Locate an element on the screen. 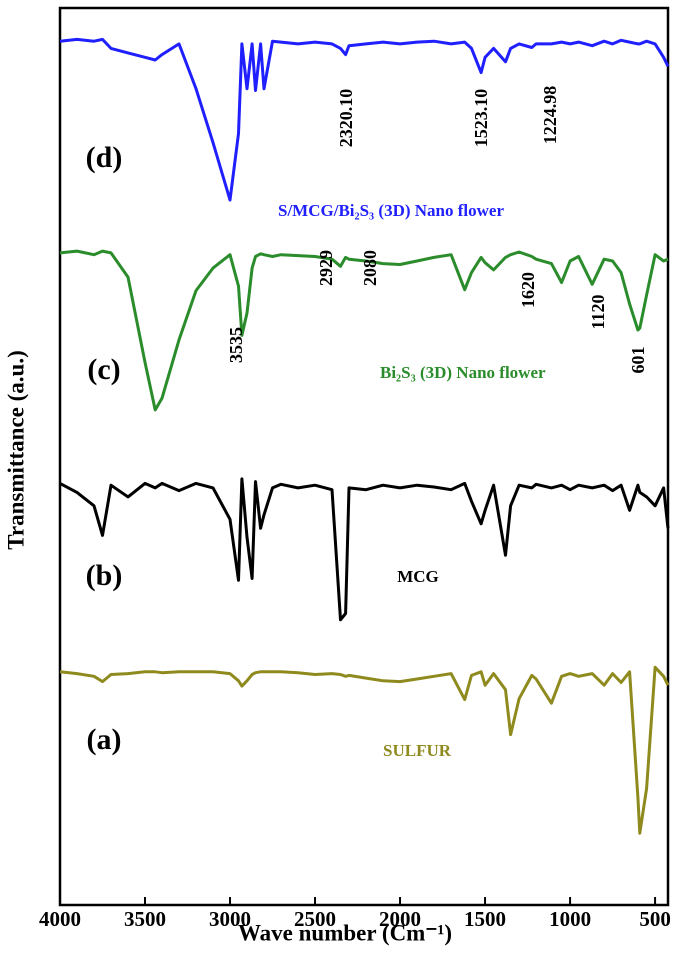 The width and height of the screenshot is (685, 953). series-label: MCG is located at coordinates (418, 576).